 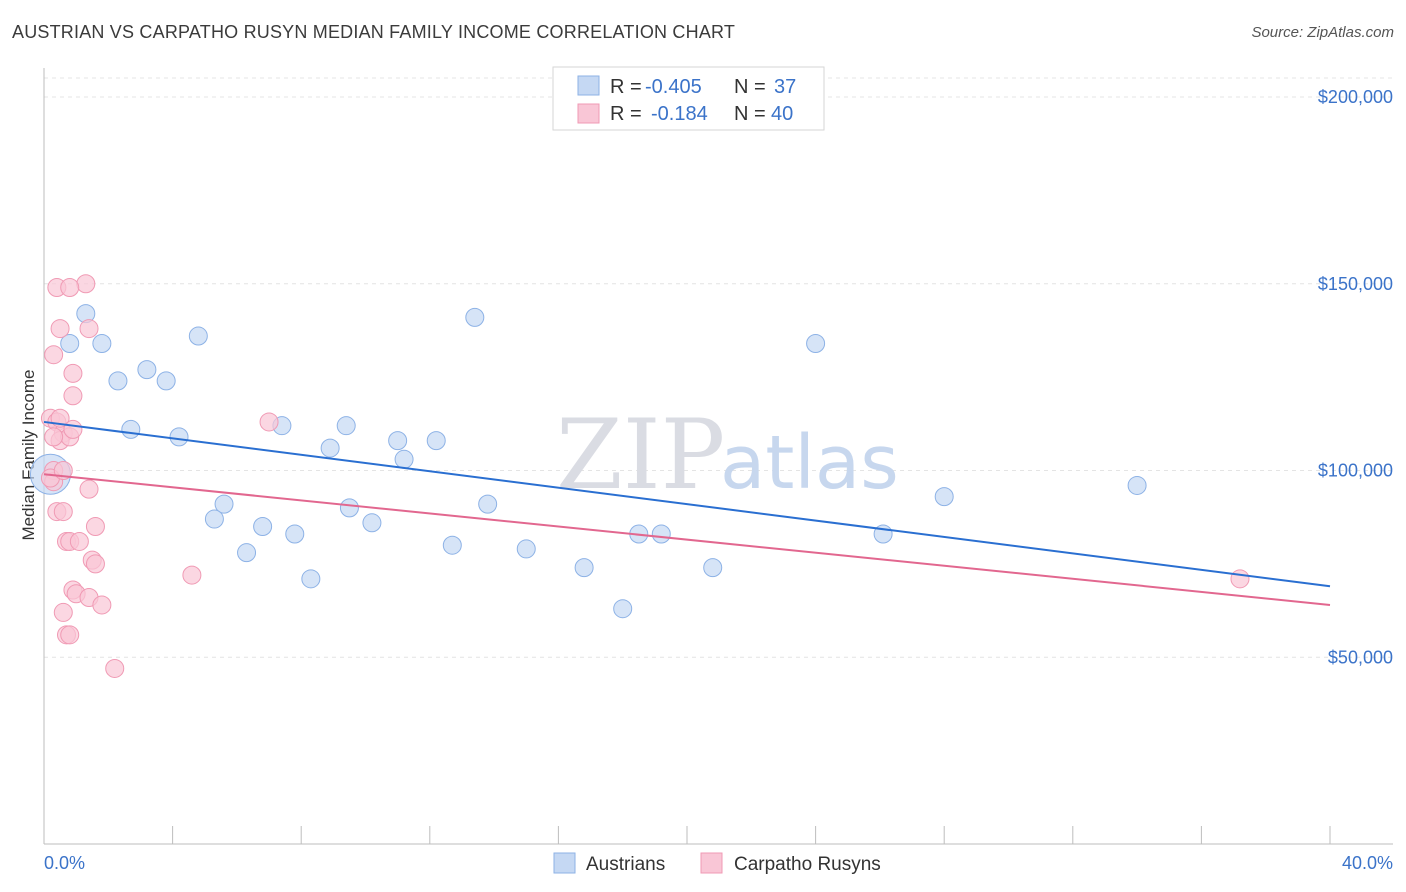 What do you see at coordinates (750, 114) in the screenshot?
I see `legend-n-label-2: N =` at bounding box center [750, 114].